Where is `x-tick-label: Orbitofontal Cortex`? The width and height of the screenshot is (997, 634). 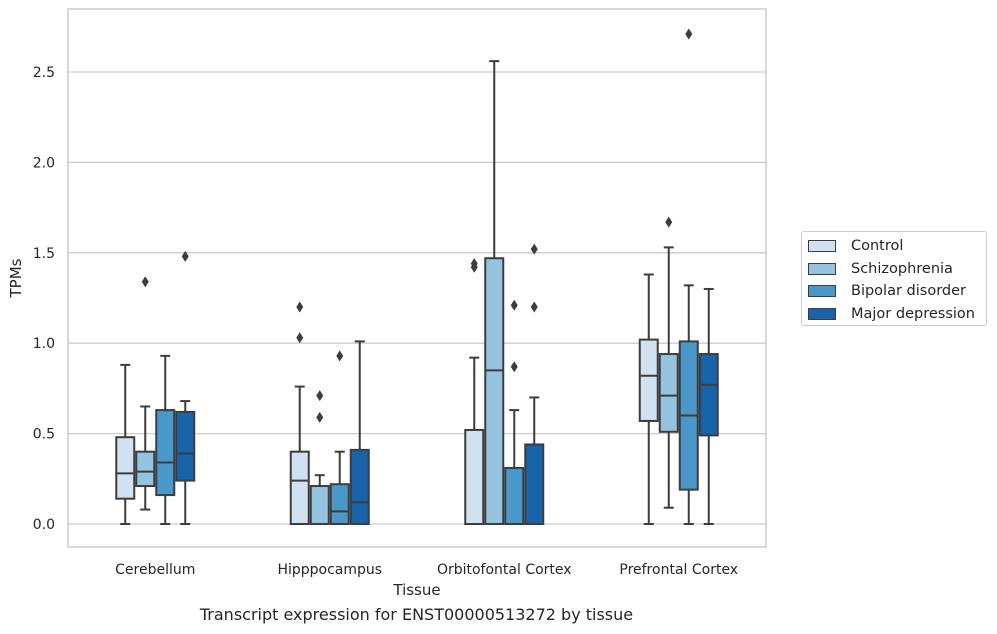 x-tick-label: Orbitofontal Cortex is located at coordinates (504, 570).